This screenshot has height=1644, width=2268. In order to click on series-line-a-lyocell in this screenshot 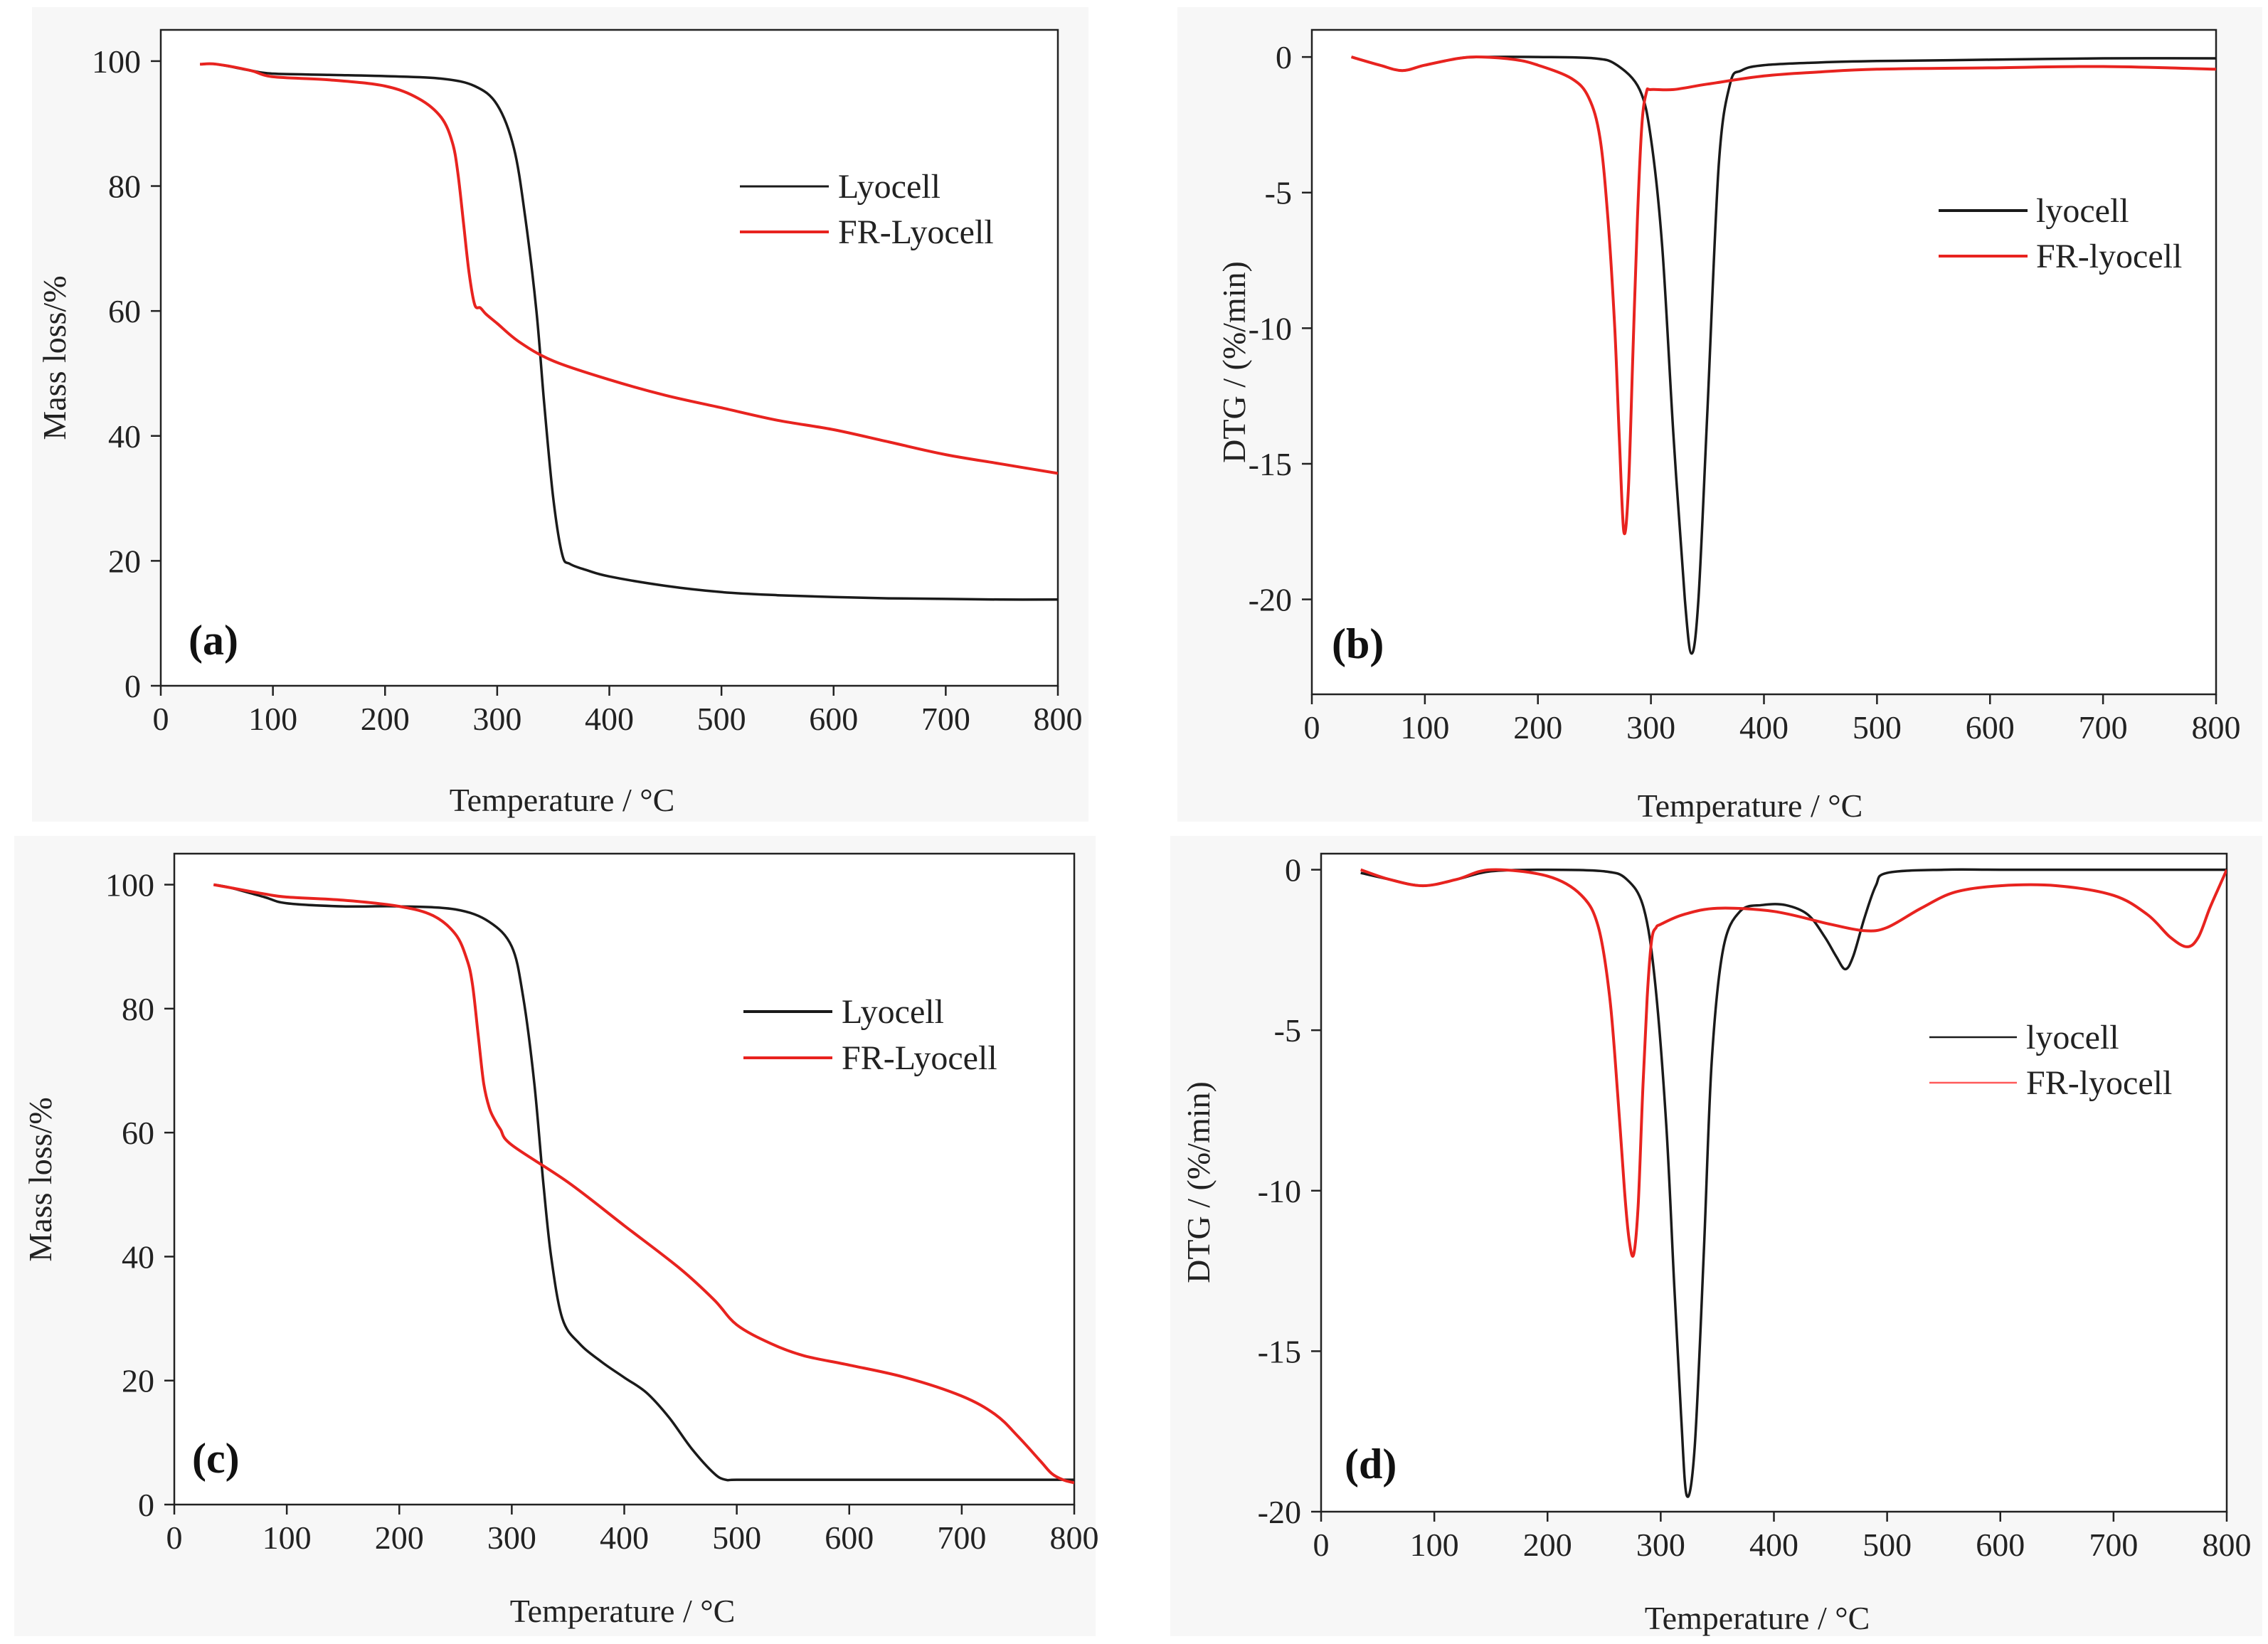, I will do `click(629, 331)`.